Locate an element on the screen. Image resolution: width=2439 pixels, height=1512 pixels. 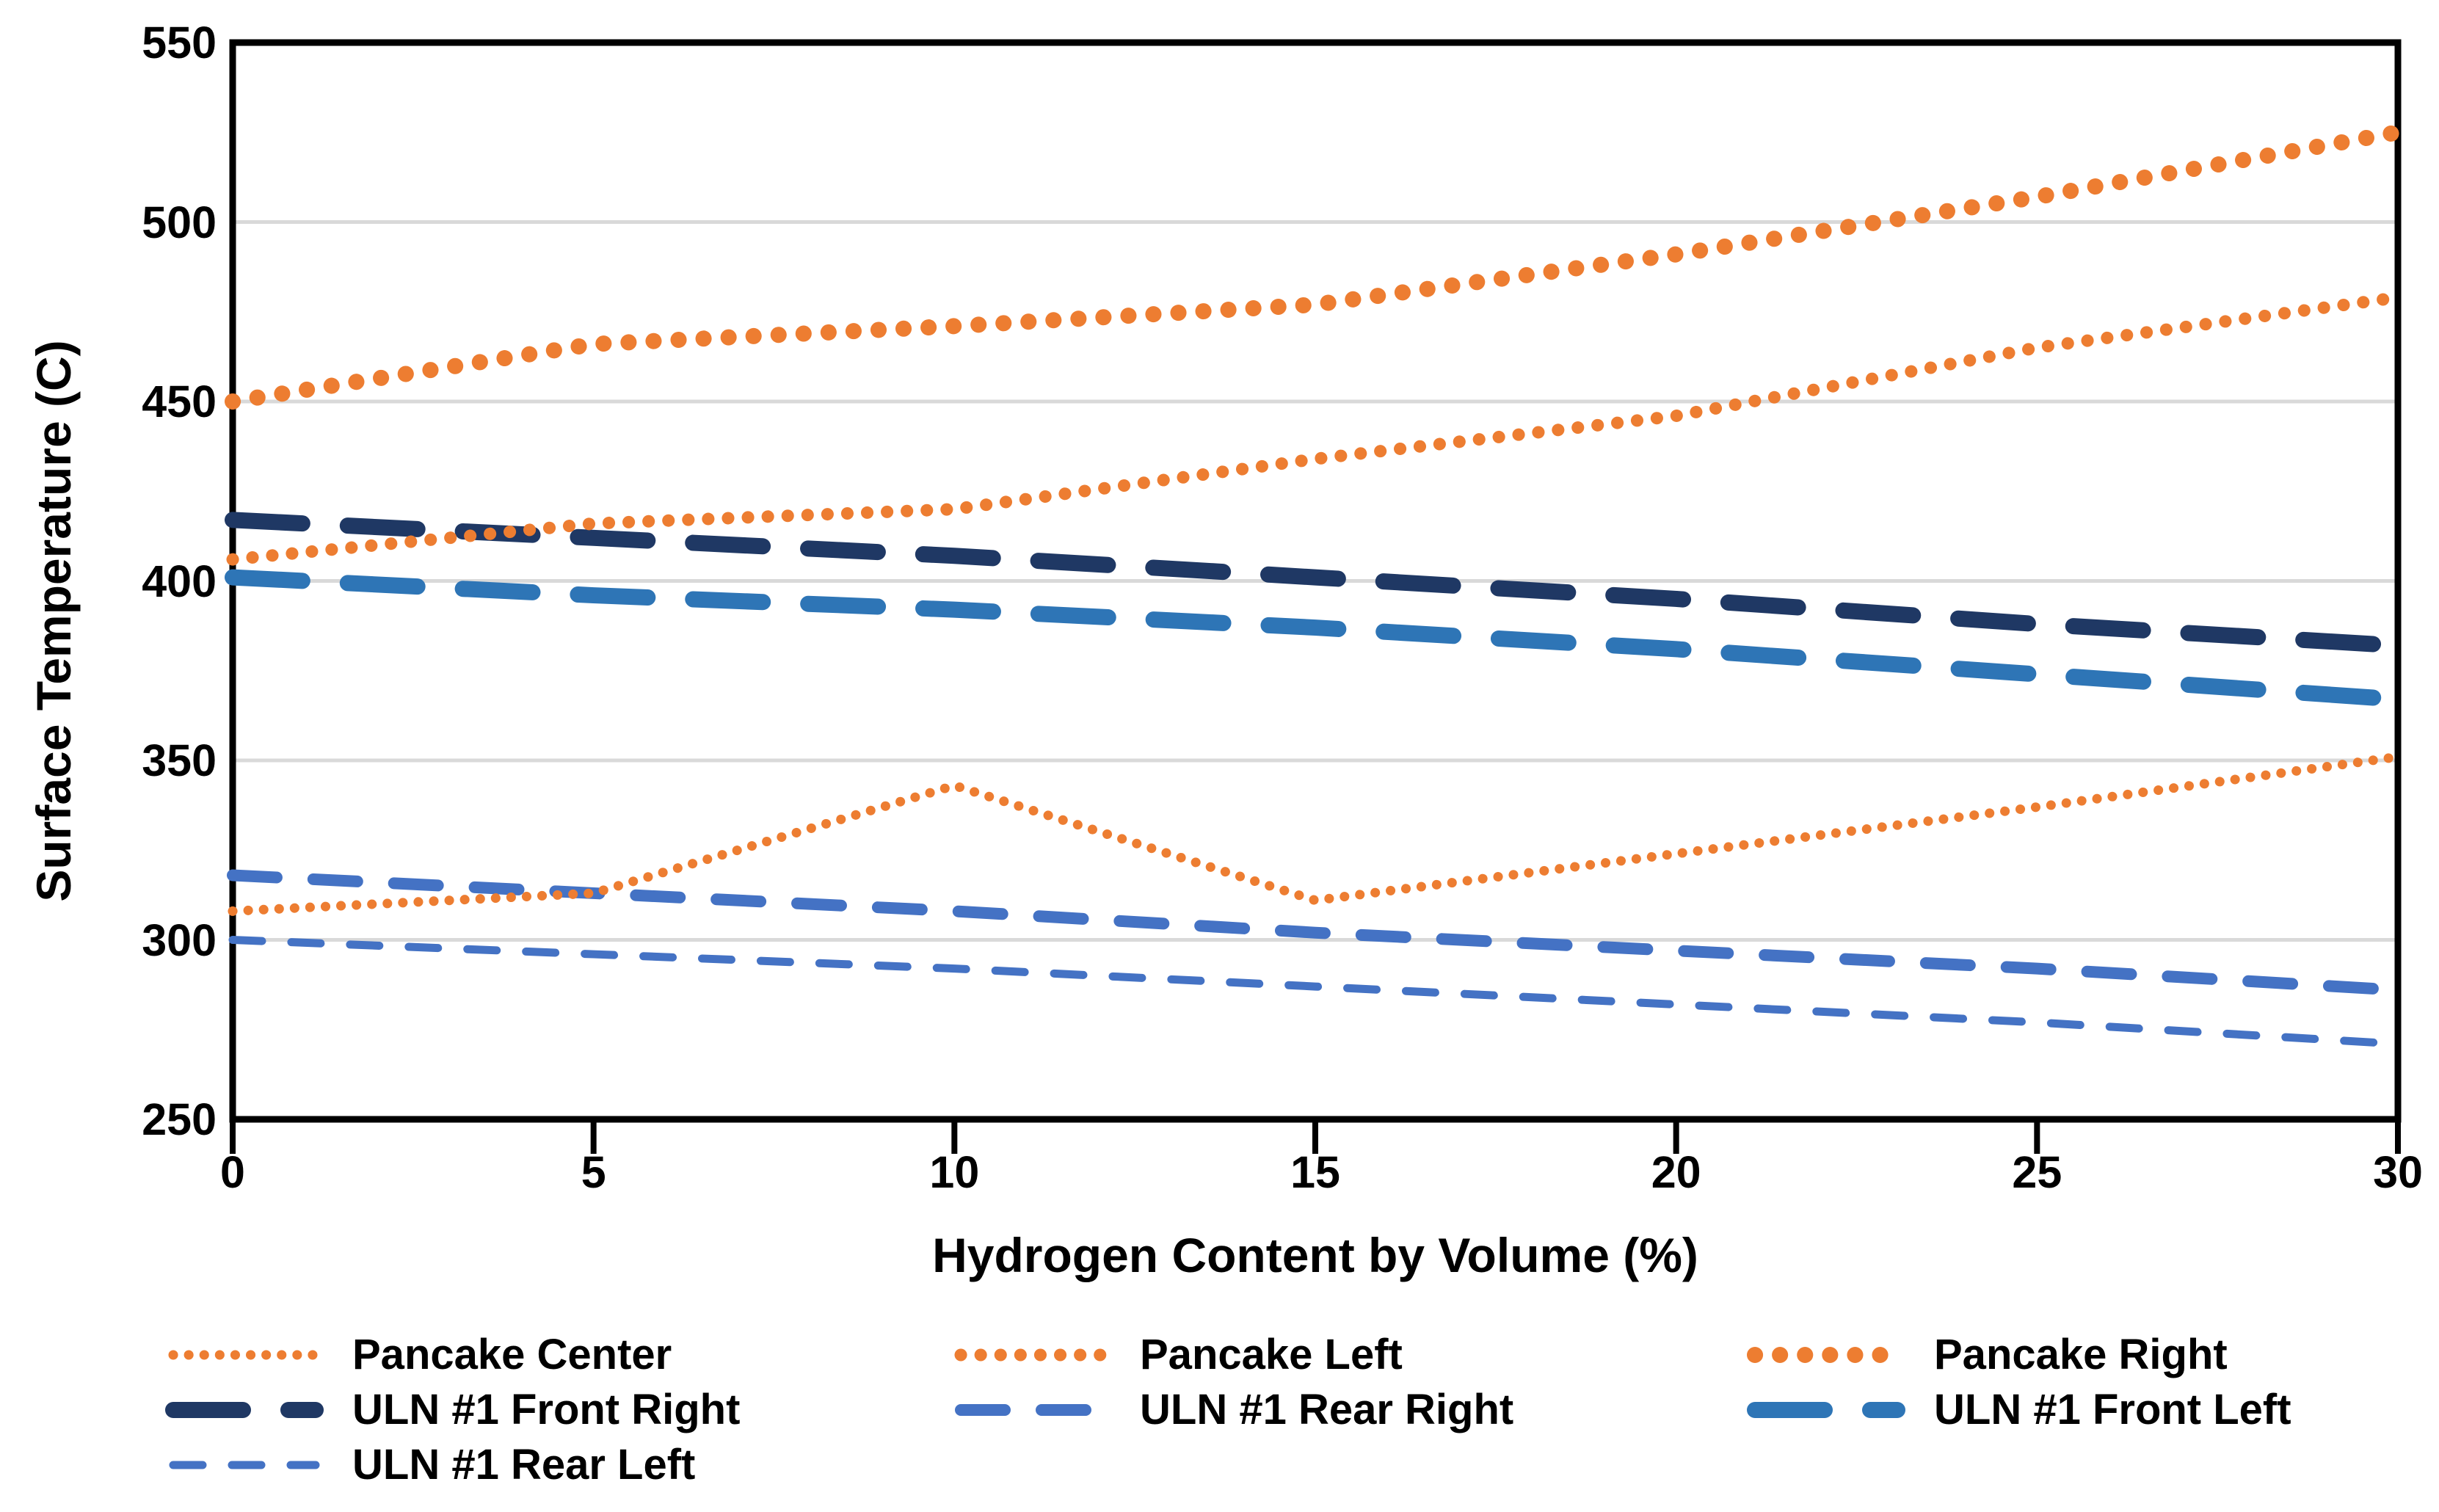
x-tick-label-5: 5 is located at coordinates (593, 1172).